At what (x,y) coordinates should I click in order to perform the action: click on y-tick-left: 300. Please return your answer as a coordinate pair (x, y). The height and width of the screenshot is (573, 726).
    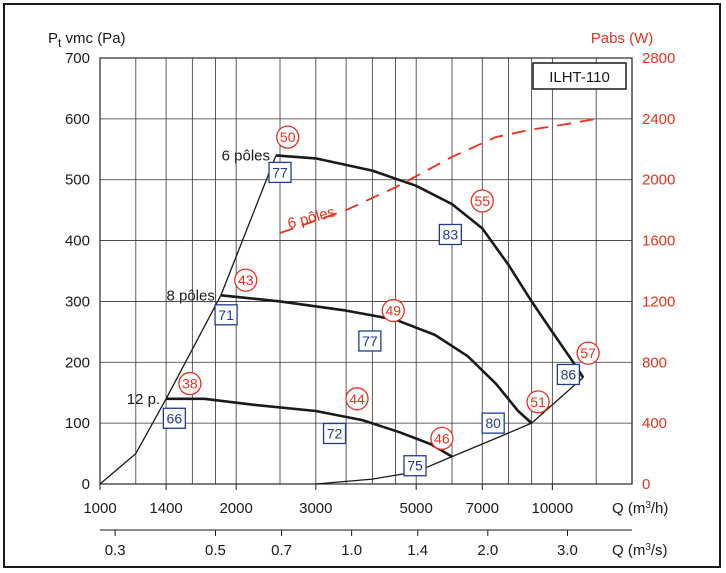
    Looking at the image, I should click on (77, 301).